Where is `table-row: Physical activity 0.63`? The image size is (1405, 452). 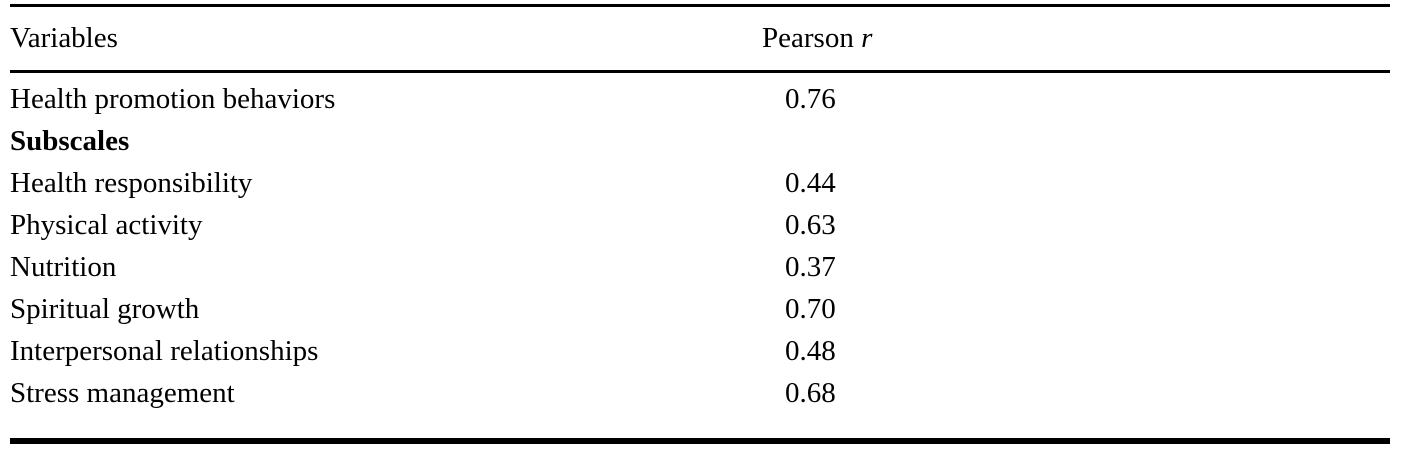
table-row: Physical activity 0.63 is located at coordinates (700, 225).